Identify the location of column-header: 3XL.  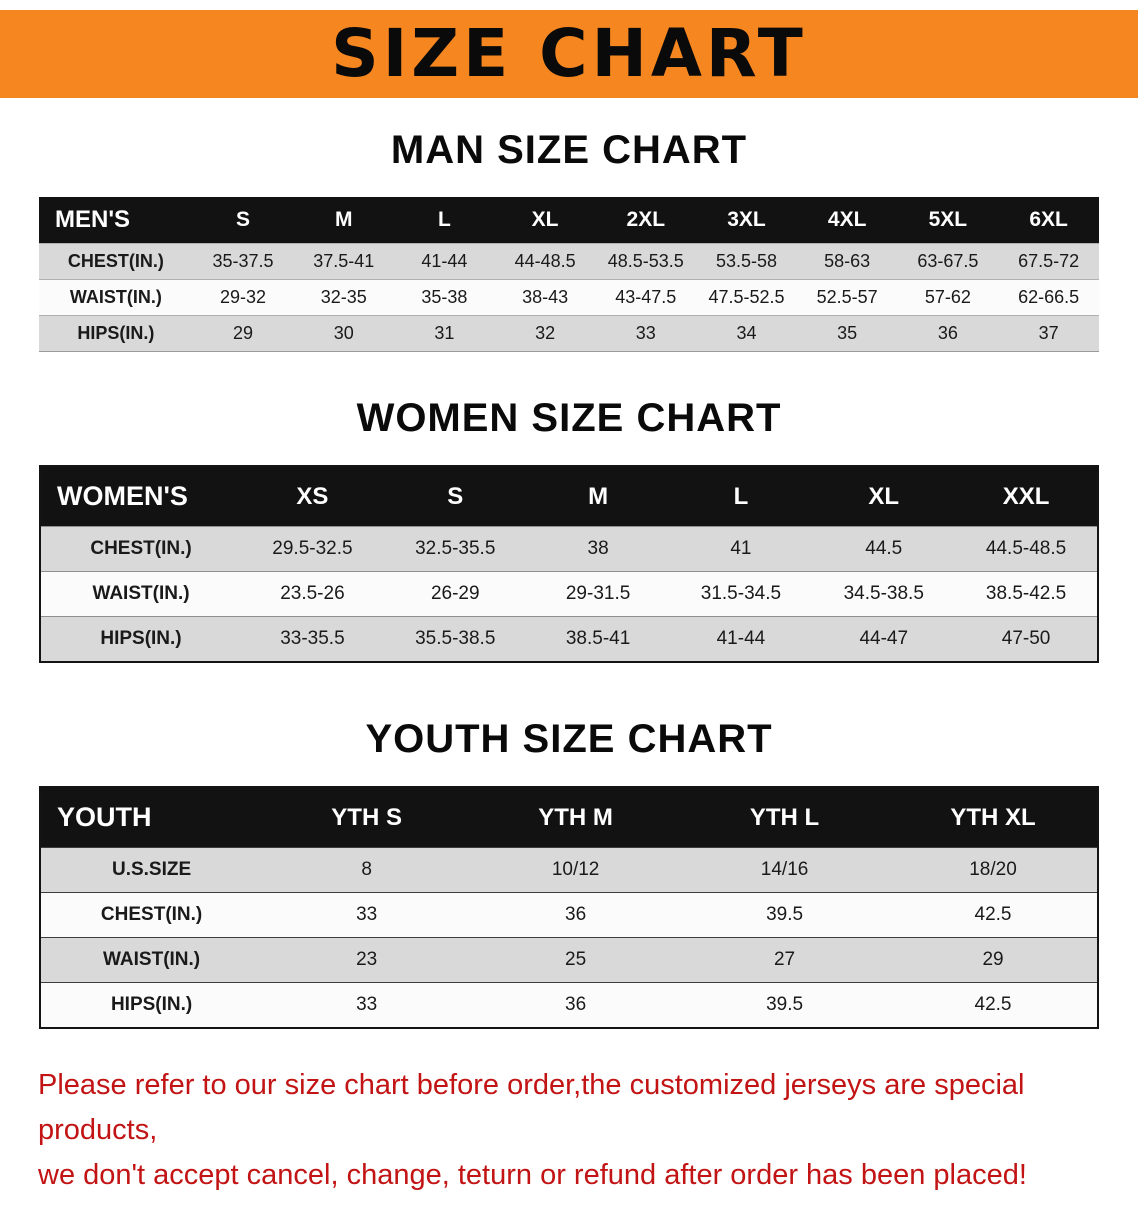
(746, 220).